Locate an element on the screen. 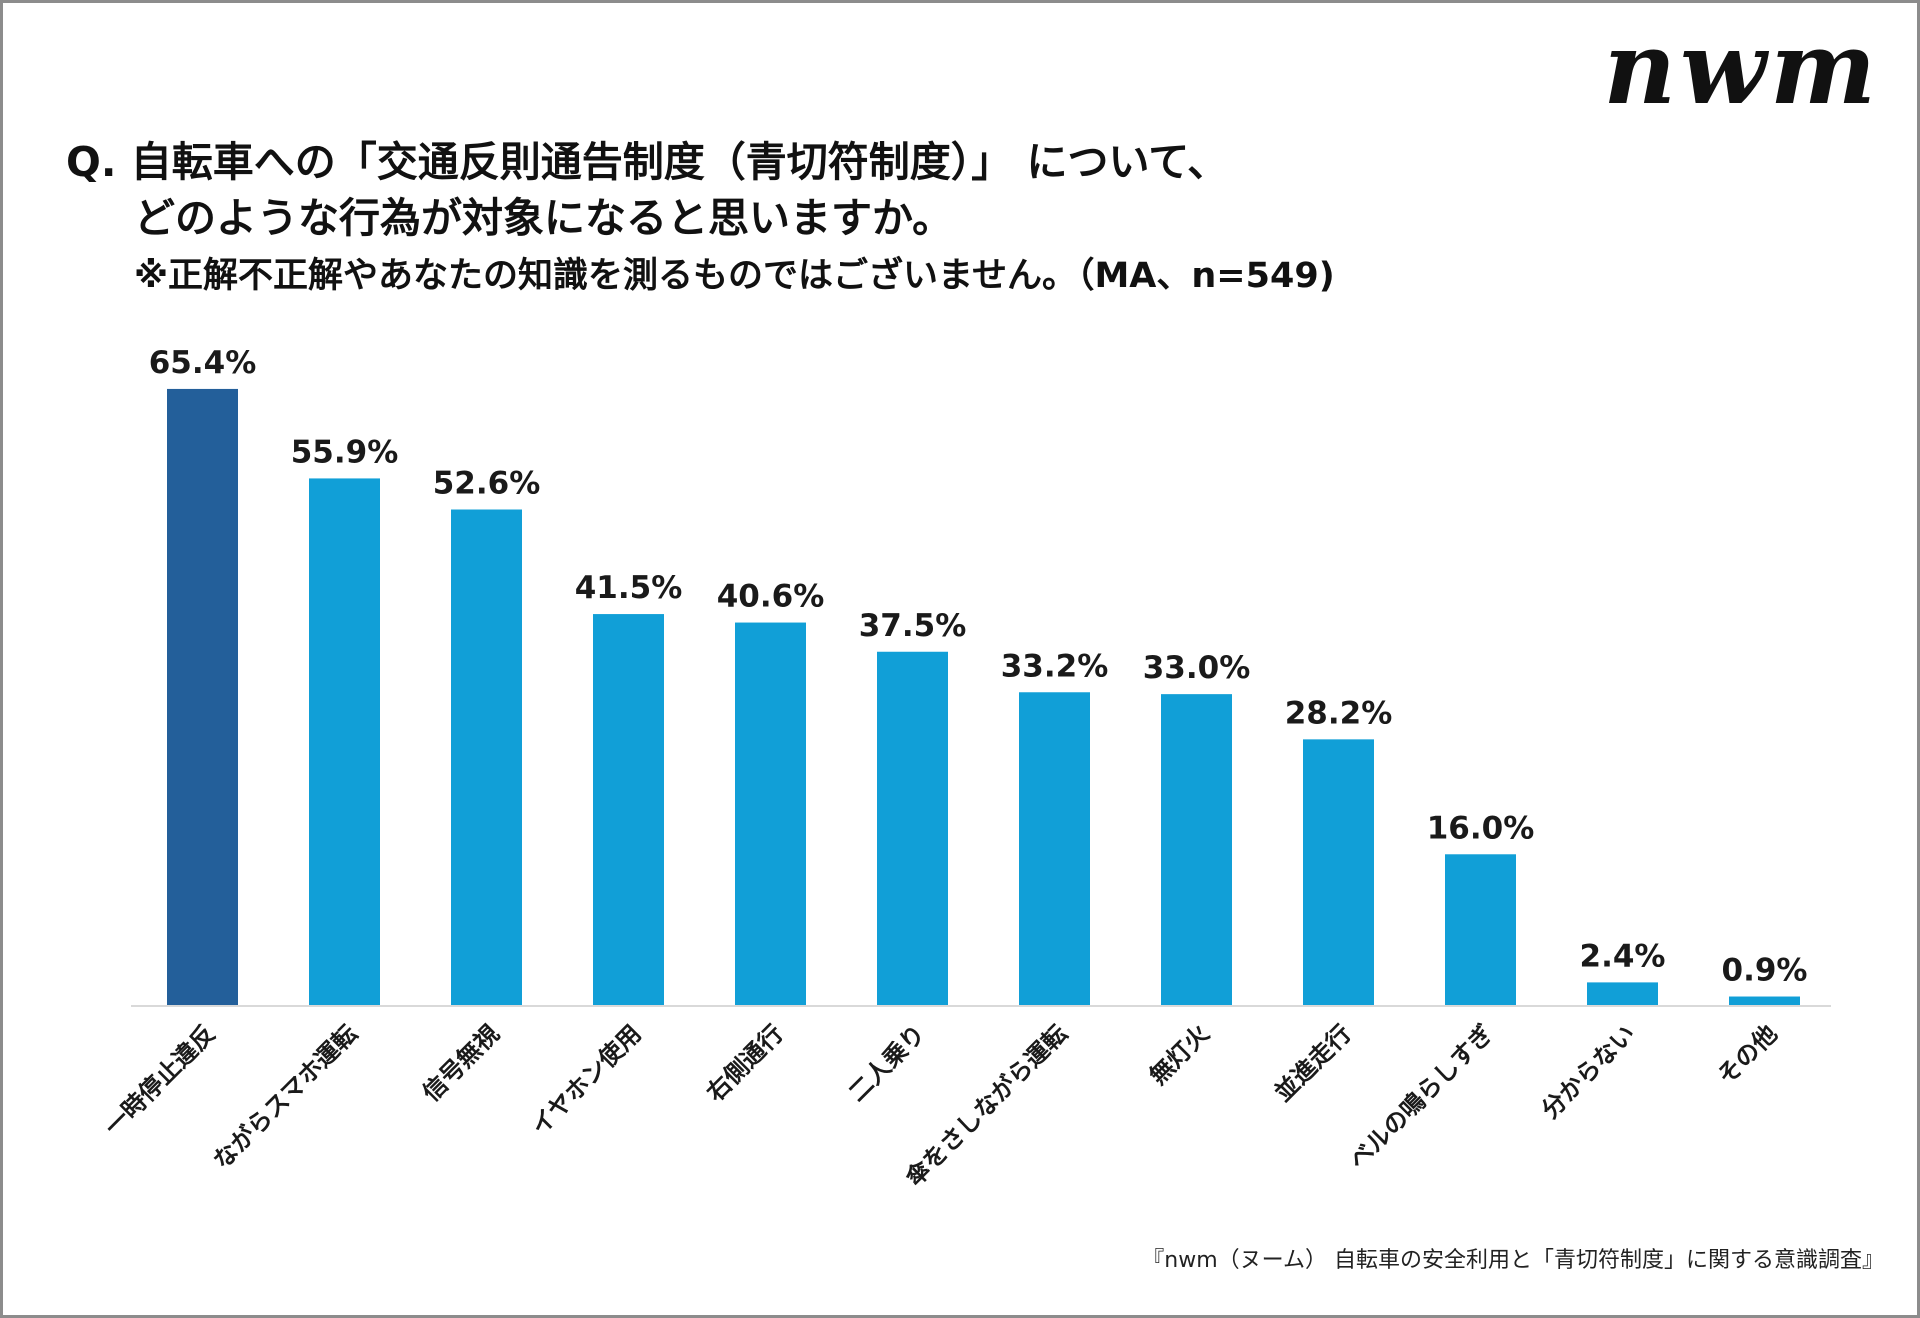 This screenshot has height=1318, width=1920. value-label: 2.4% is located at coordinates (1623, 956).